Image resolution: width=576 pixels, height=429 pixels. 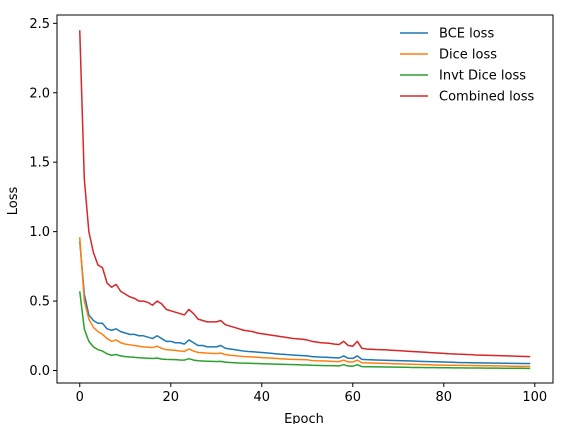 What do you see at coordinates (468, 55) in the screenshot?
I see `legend-label: Dice loss` at bounding box center [468, 55].